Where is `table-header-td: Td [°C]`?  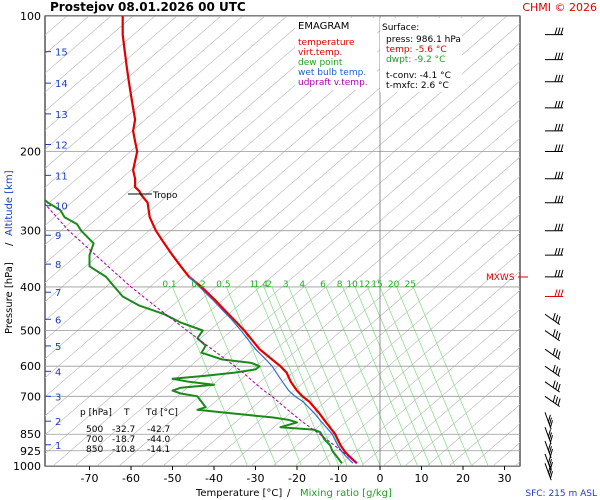
table-header-td: Td [°C] is located at coordinates (161, 413).